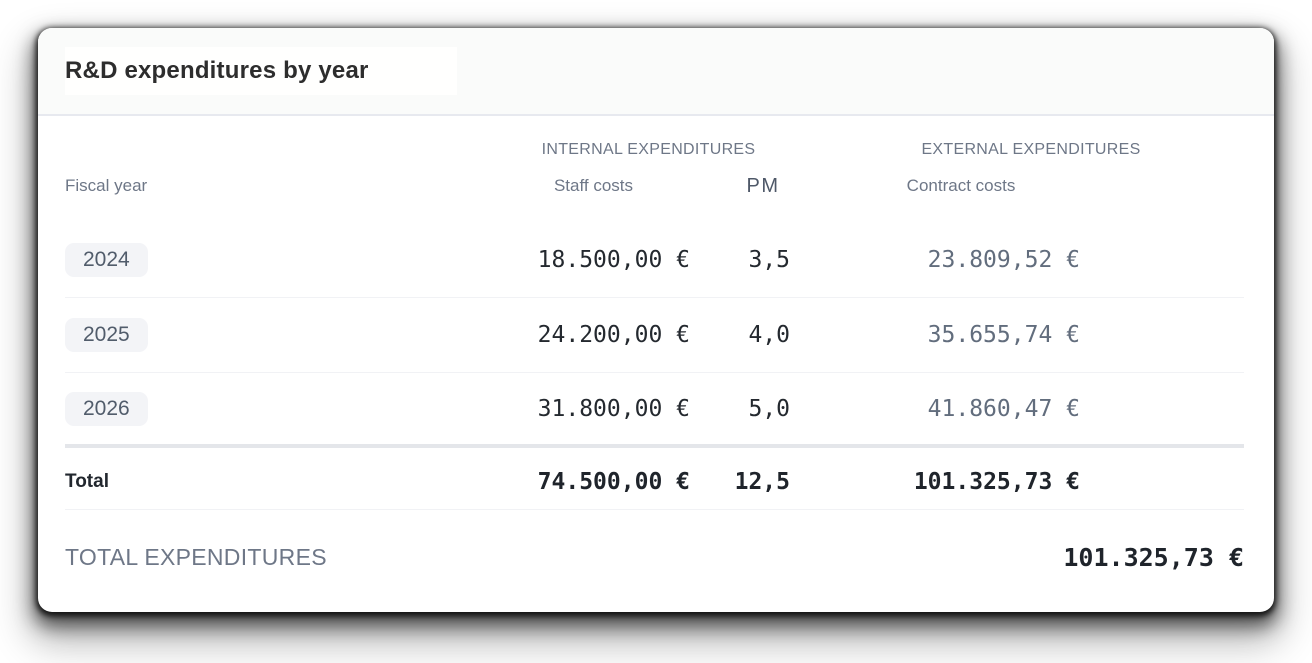  Describe the element at coordinates (1003, 408) in the screenshot. I see `contract-costs-value: 41.860,47 €` at that location.